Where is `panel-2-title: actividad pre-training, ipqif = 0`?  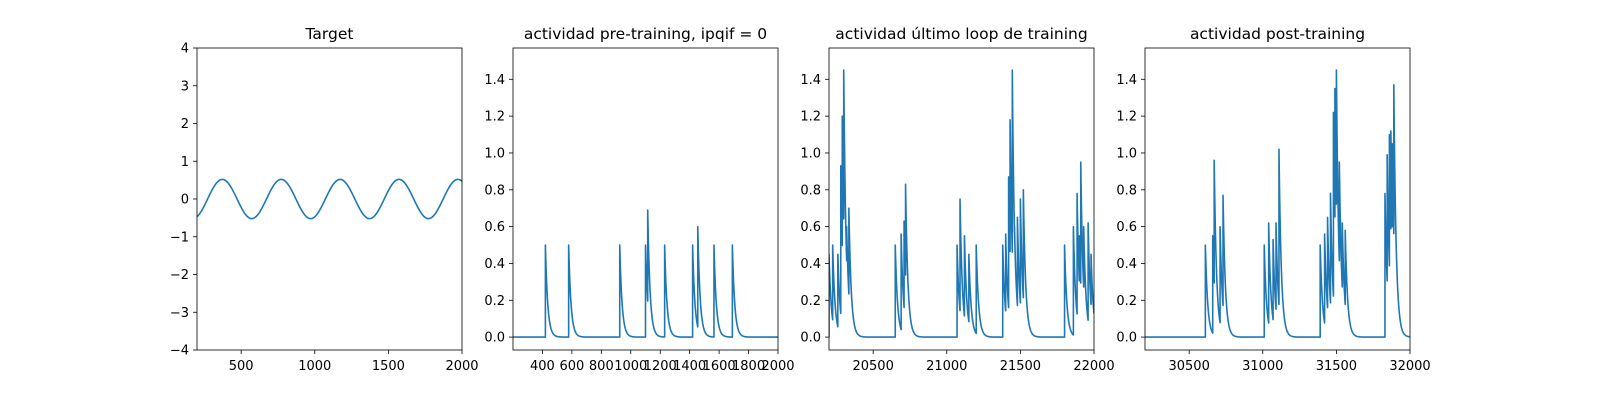 panel-2-title: actividad pre-training, ipqif = 0 is located at coordinates (645, 34).